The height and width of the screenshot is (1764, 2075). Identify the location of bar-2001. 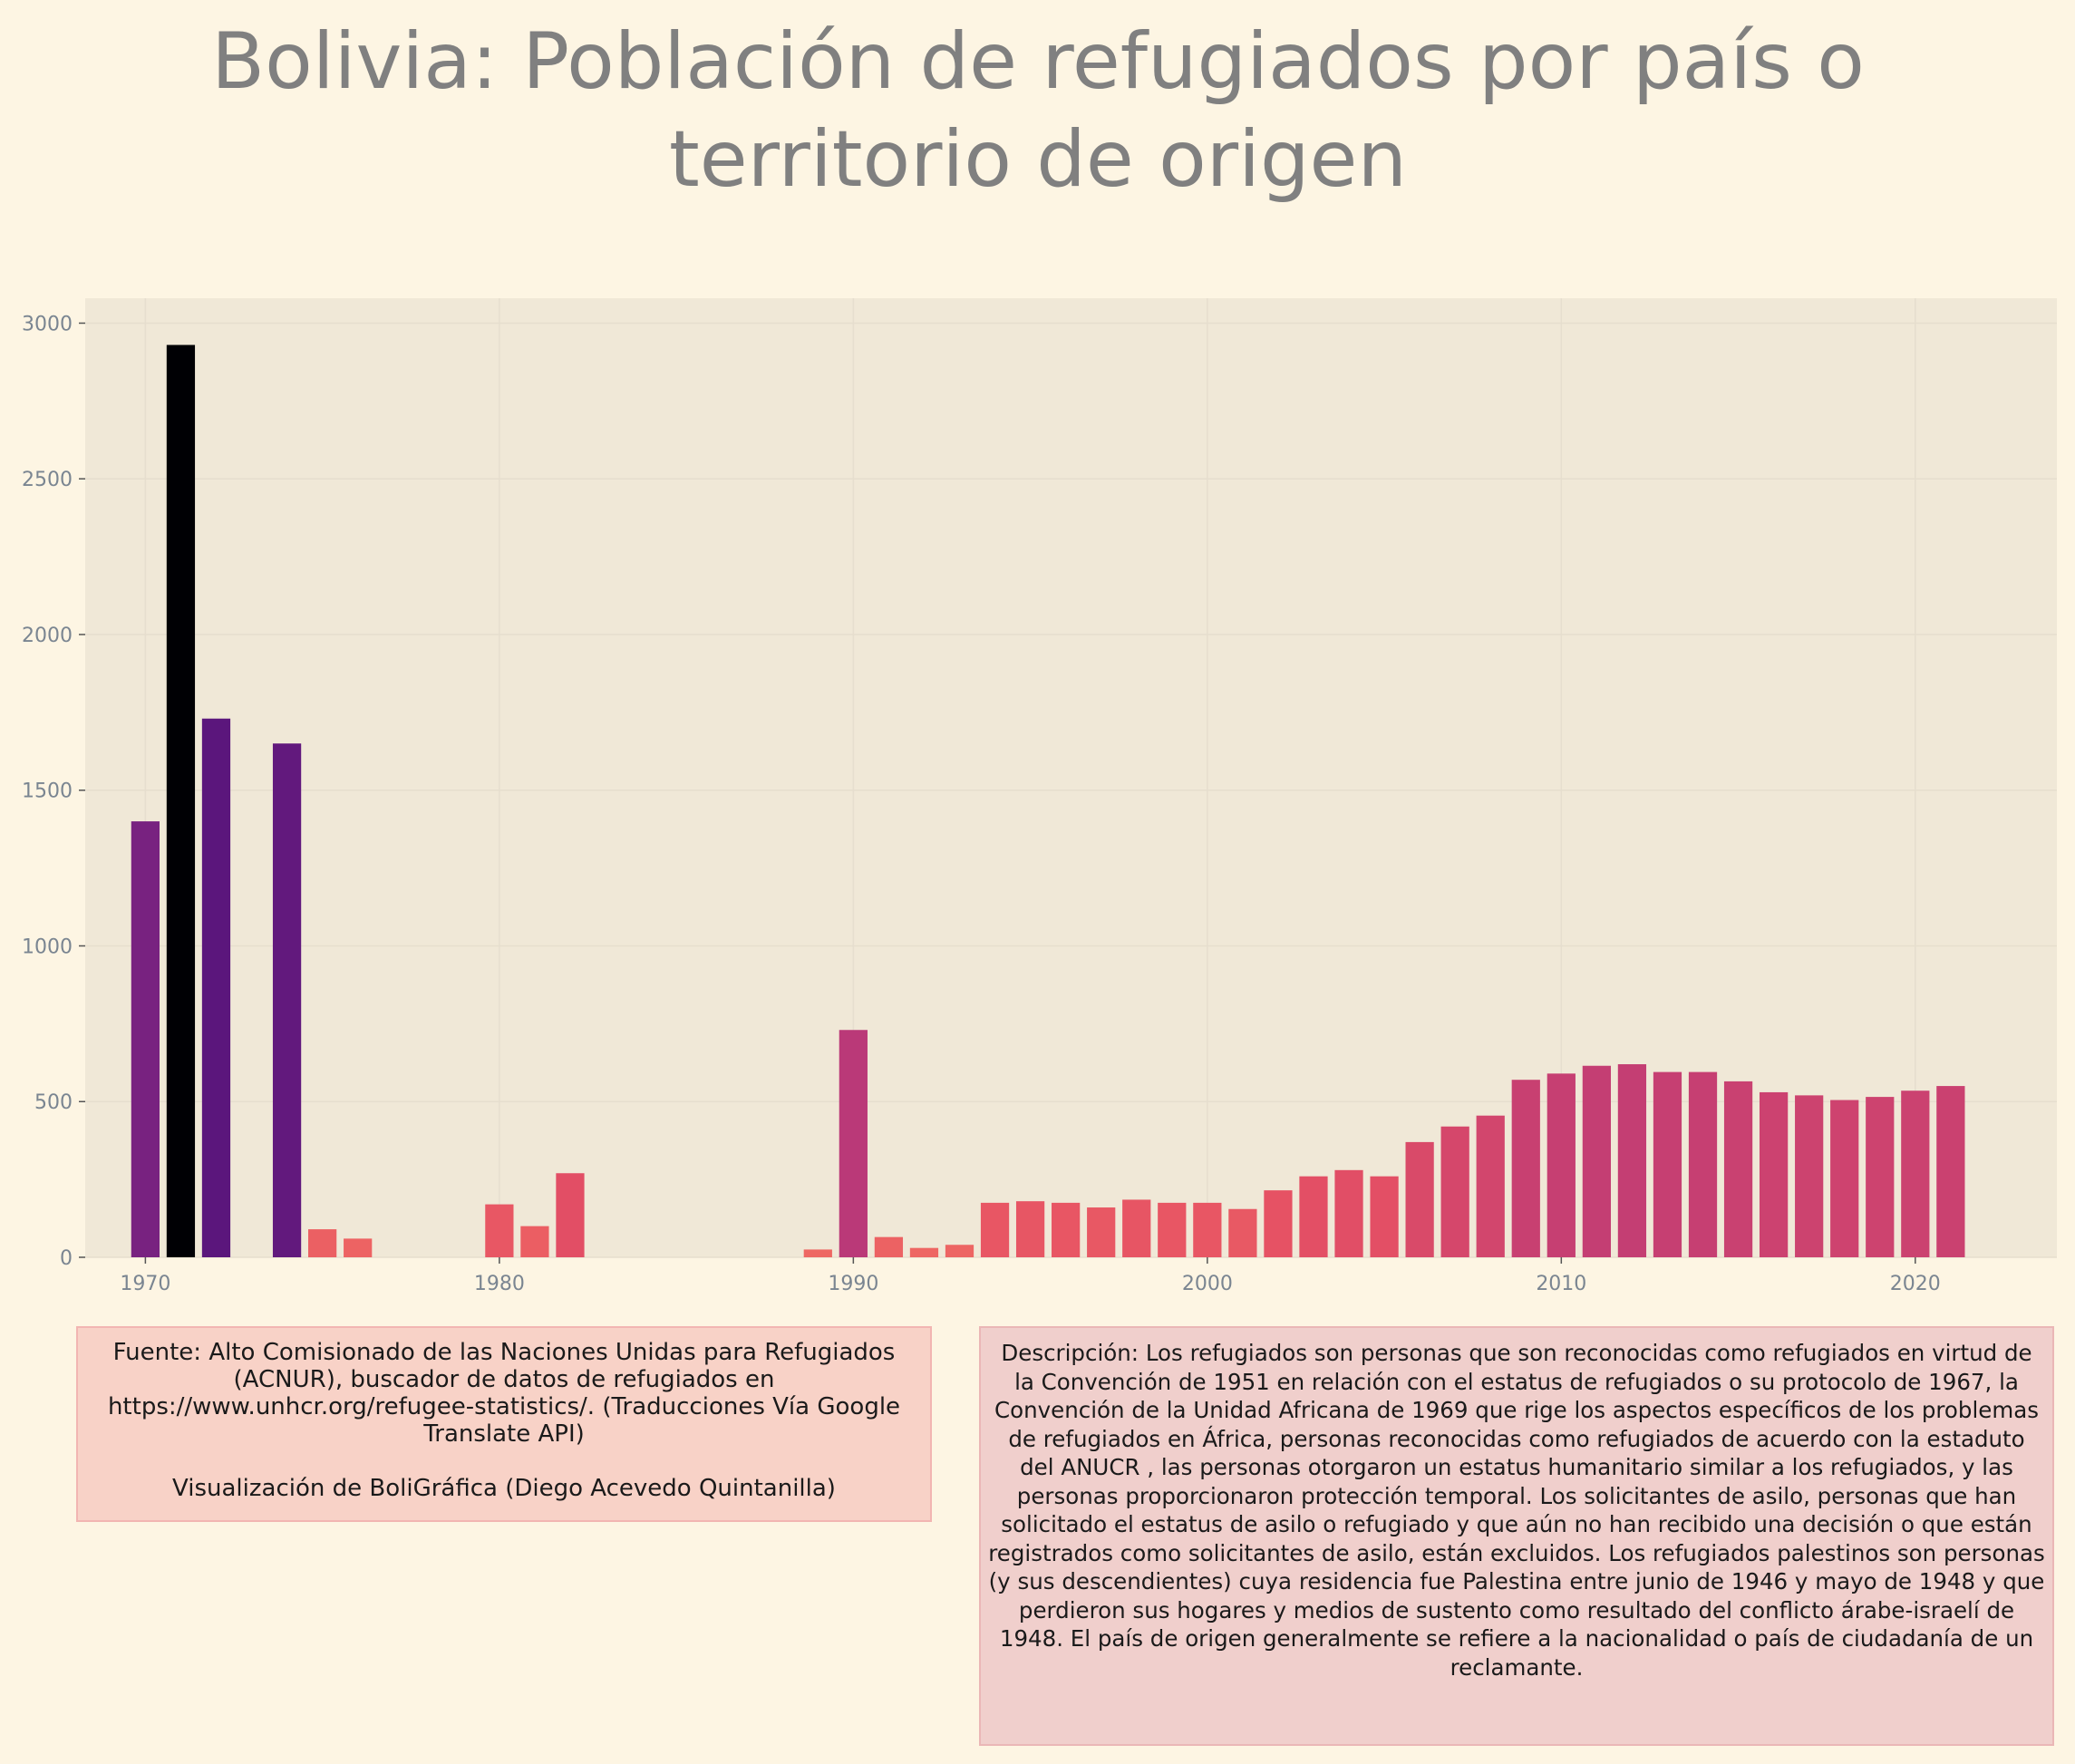
(1242, 1233).